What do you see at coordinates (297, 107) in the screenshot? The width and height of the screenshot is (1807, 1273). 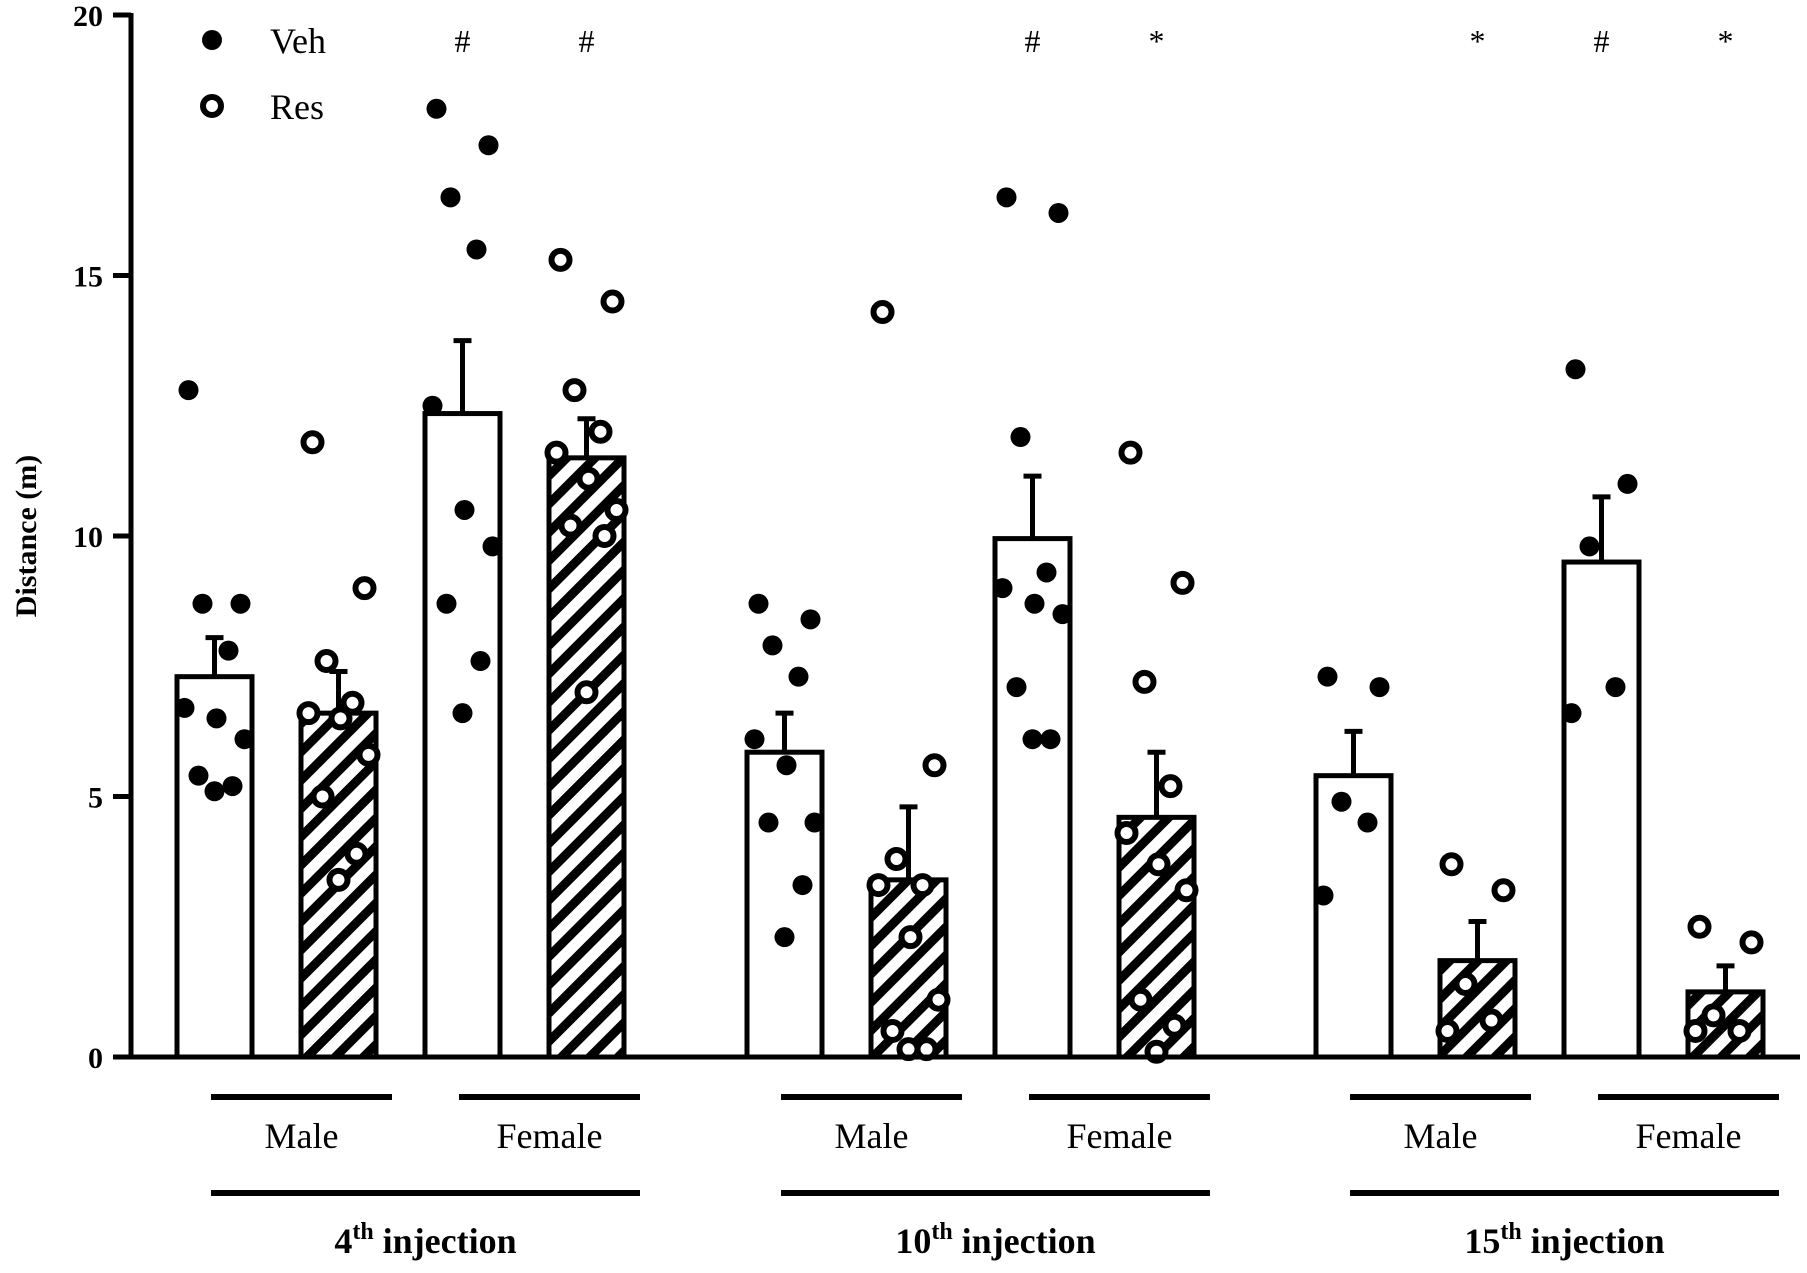 I see `legend-label-res: Res` at bounding box center [297, 107].